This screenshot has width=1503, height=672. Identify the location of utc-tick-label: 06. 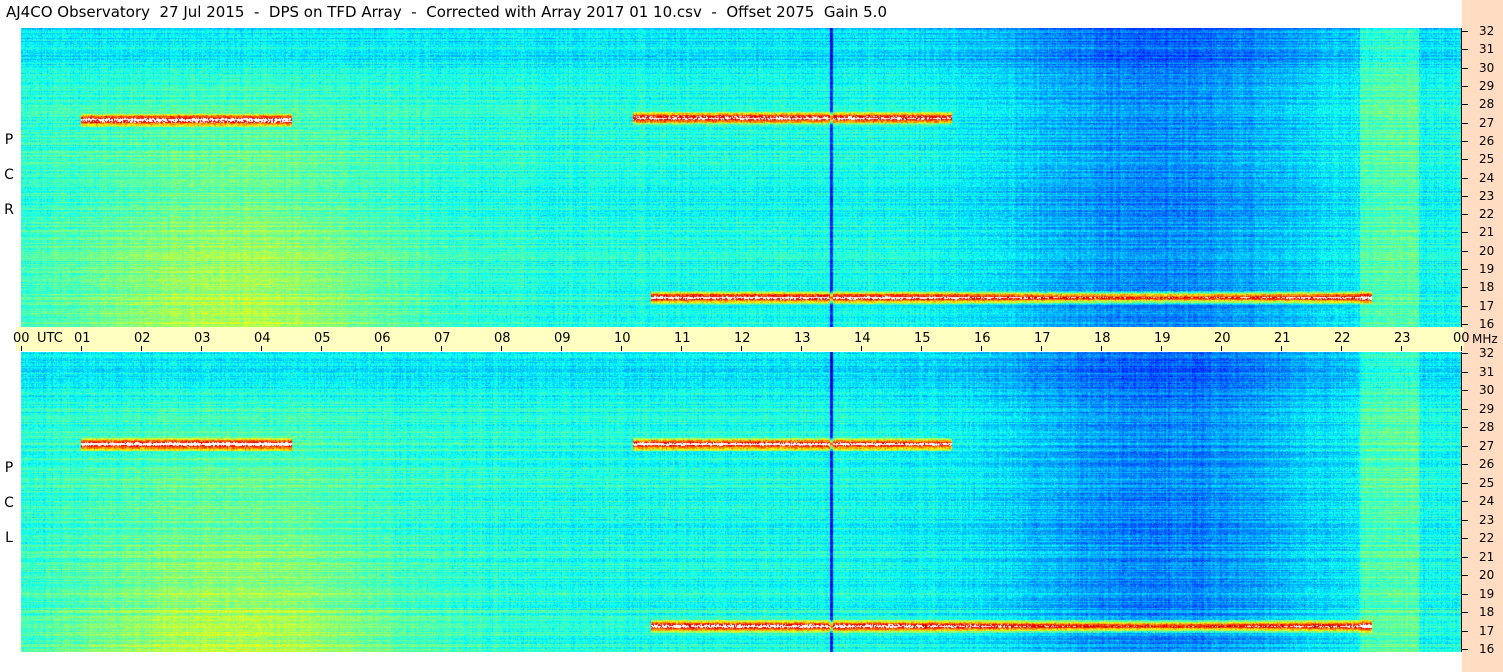
(382, 338).